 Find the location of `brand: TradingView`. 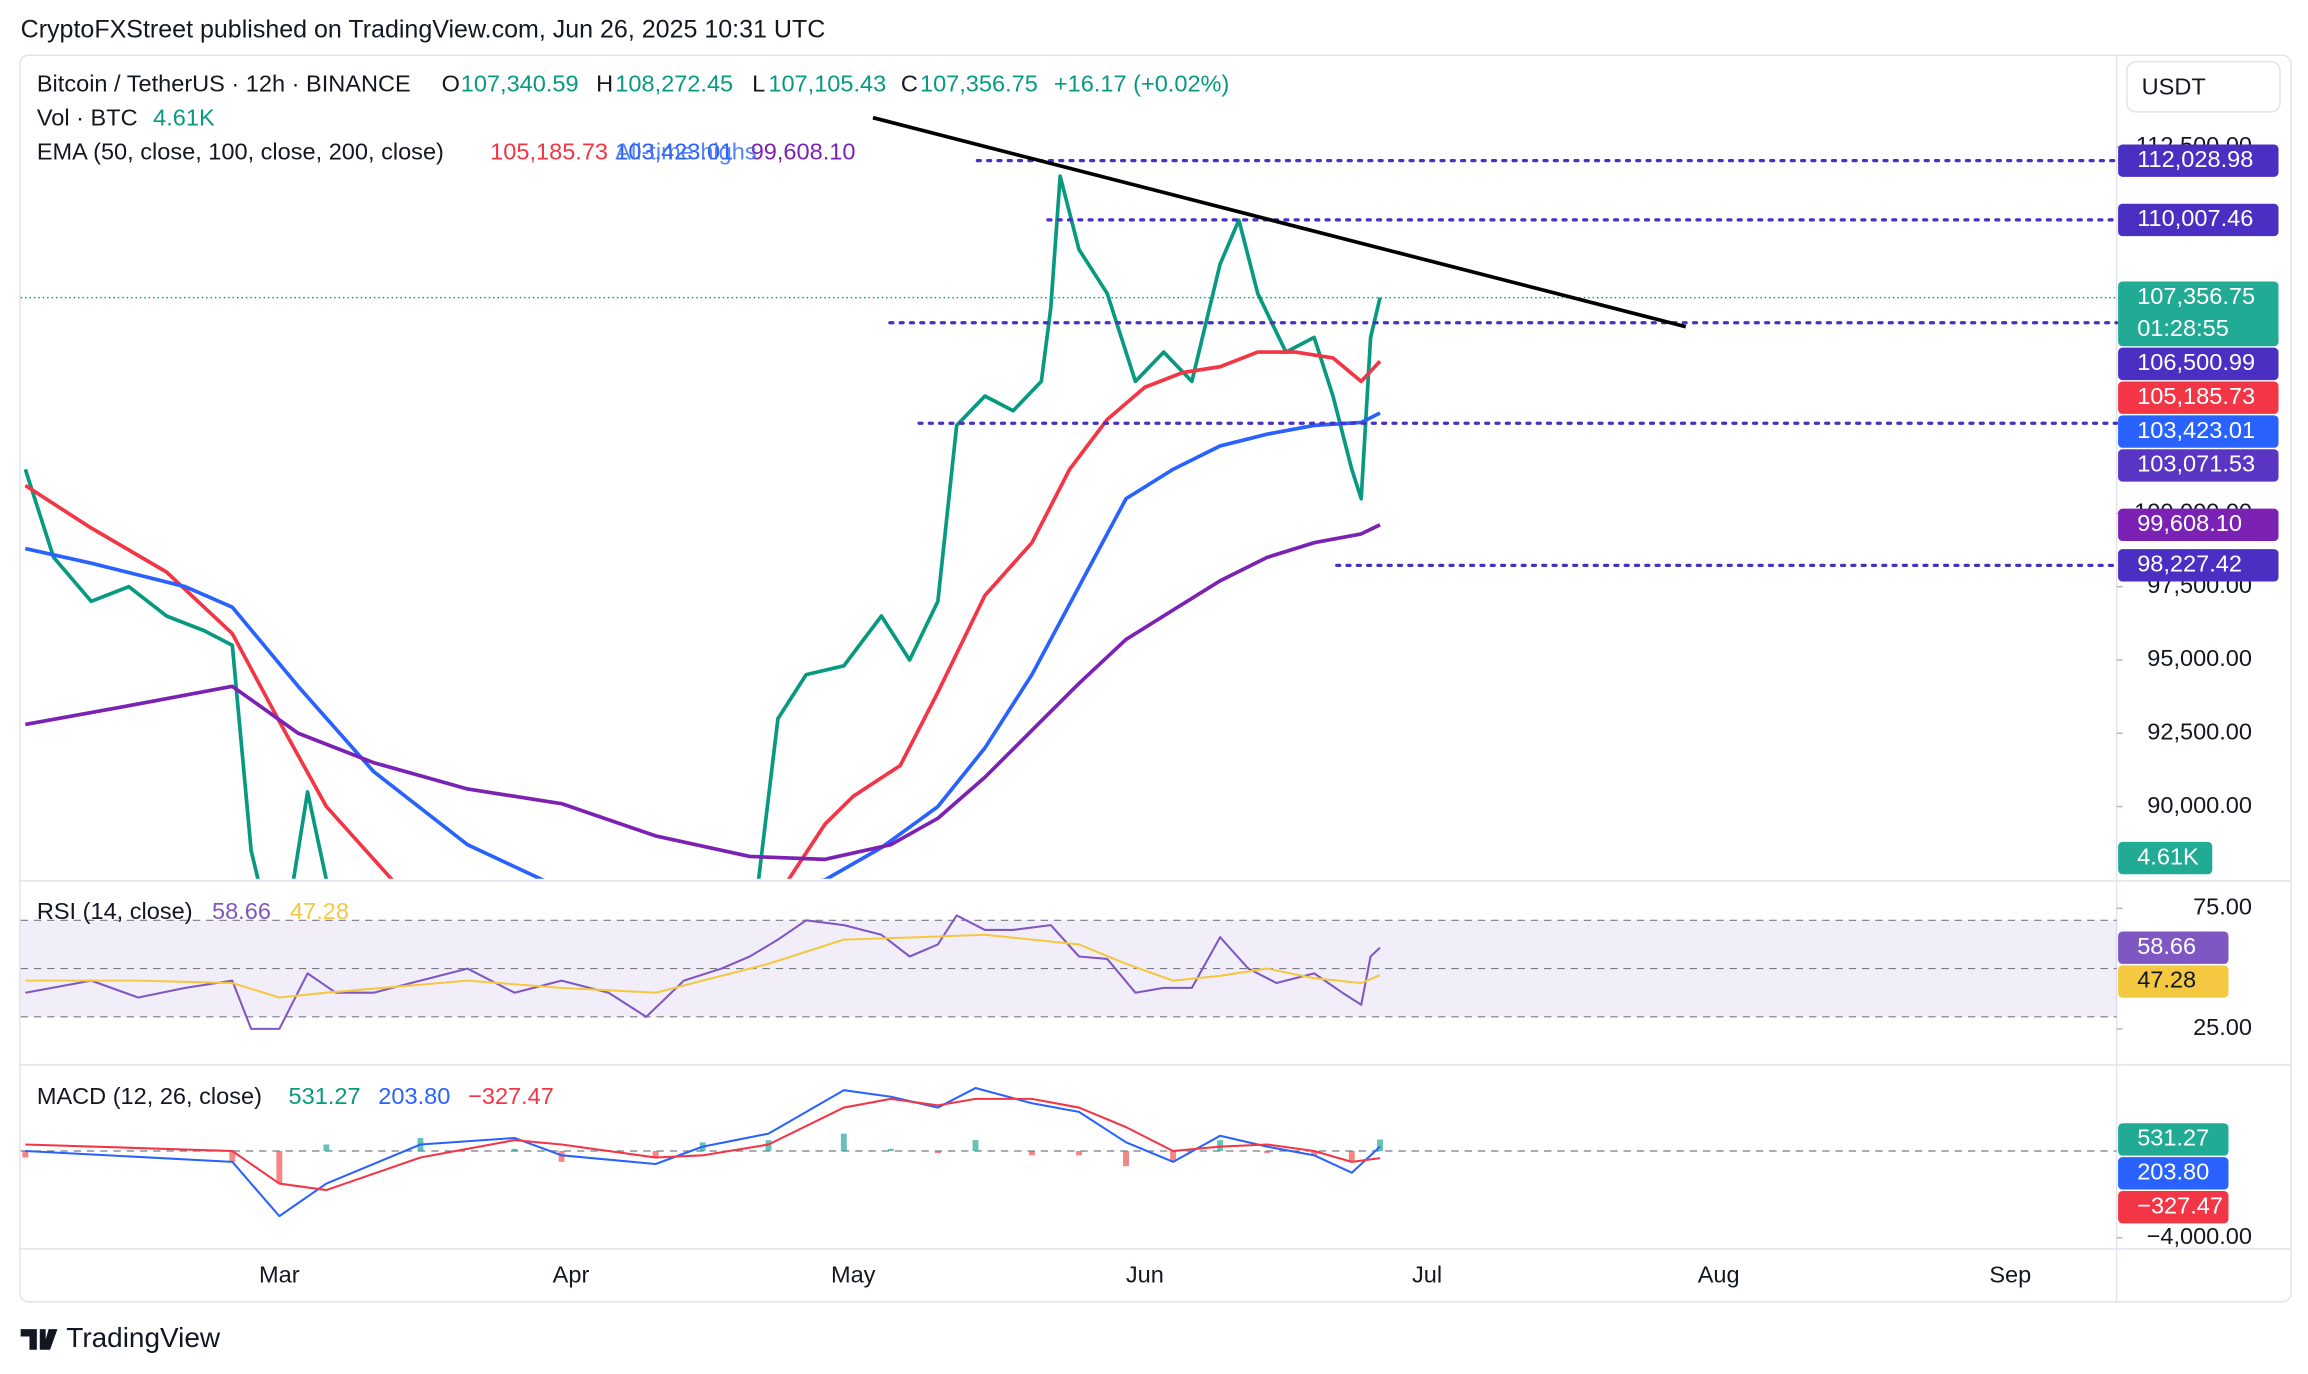

brand: TradingView is located at coordinates (143, 1337).